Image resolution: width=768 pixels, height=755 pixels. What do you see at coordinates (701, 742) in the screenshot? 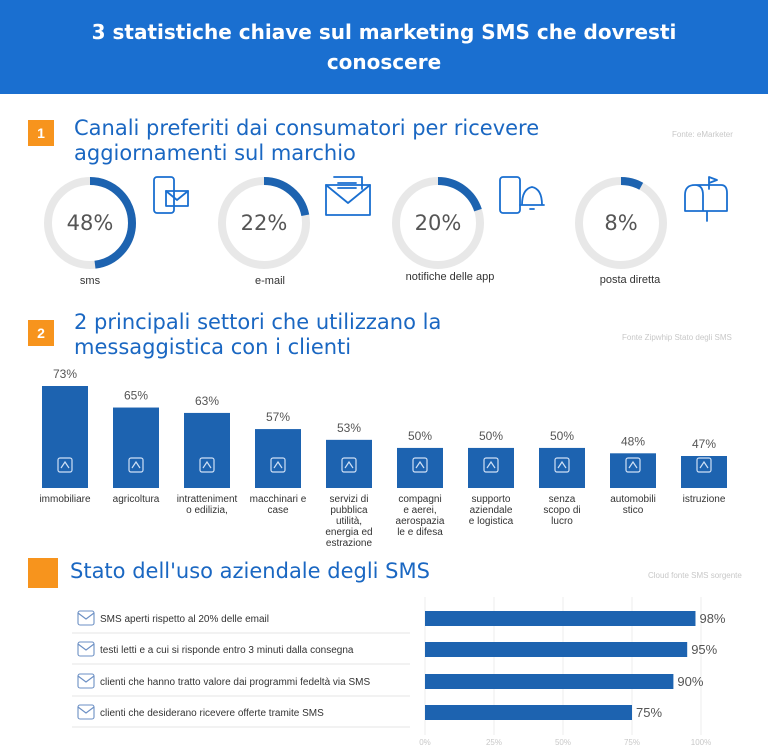
I see `x-tick-label: 100%` at bounding box center [701, 742].